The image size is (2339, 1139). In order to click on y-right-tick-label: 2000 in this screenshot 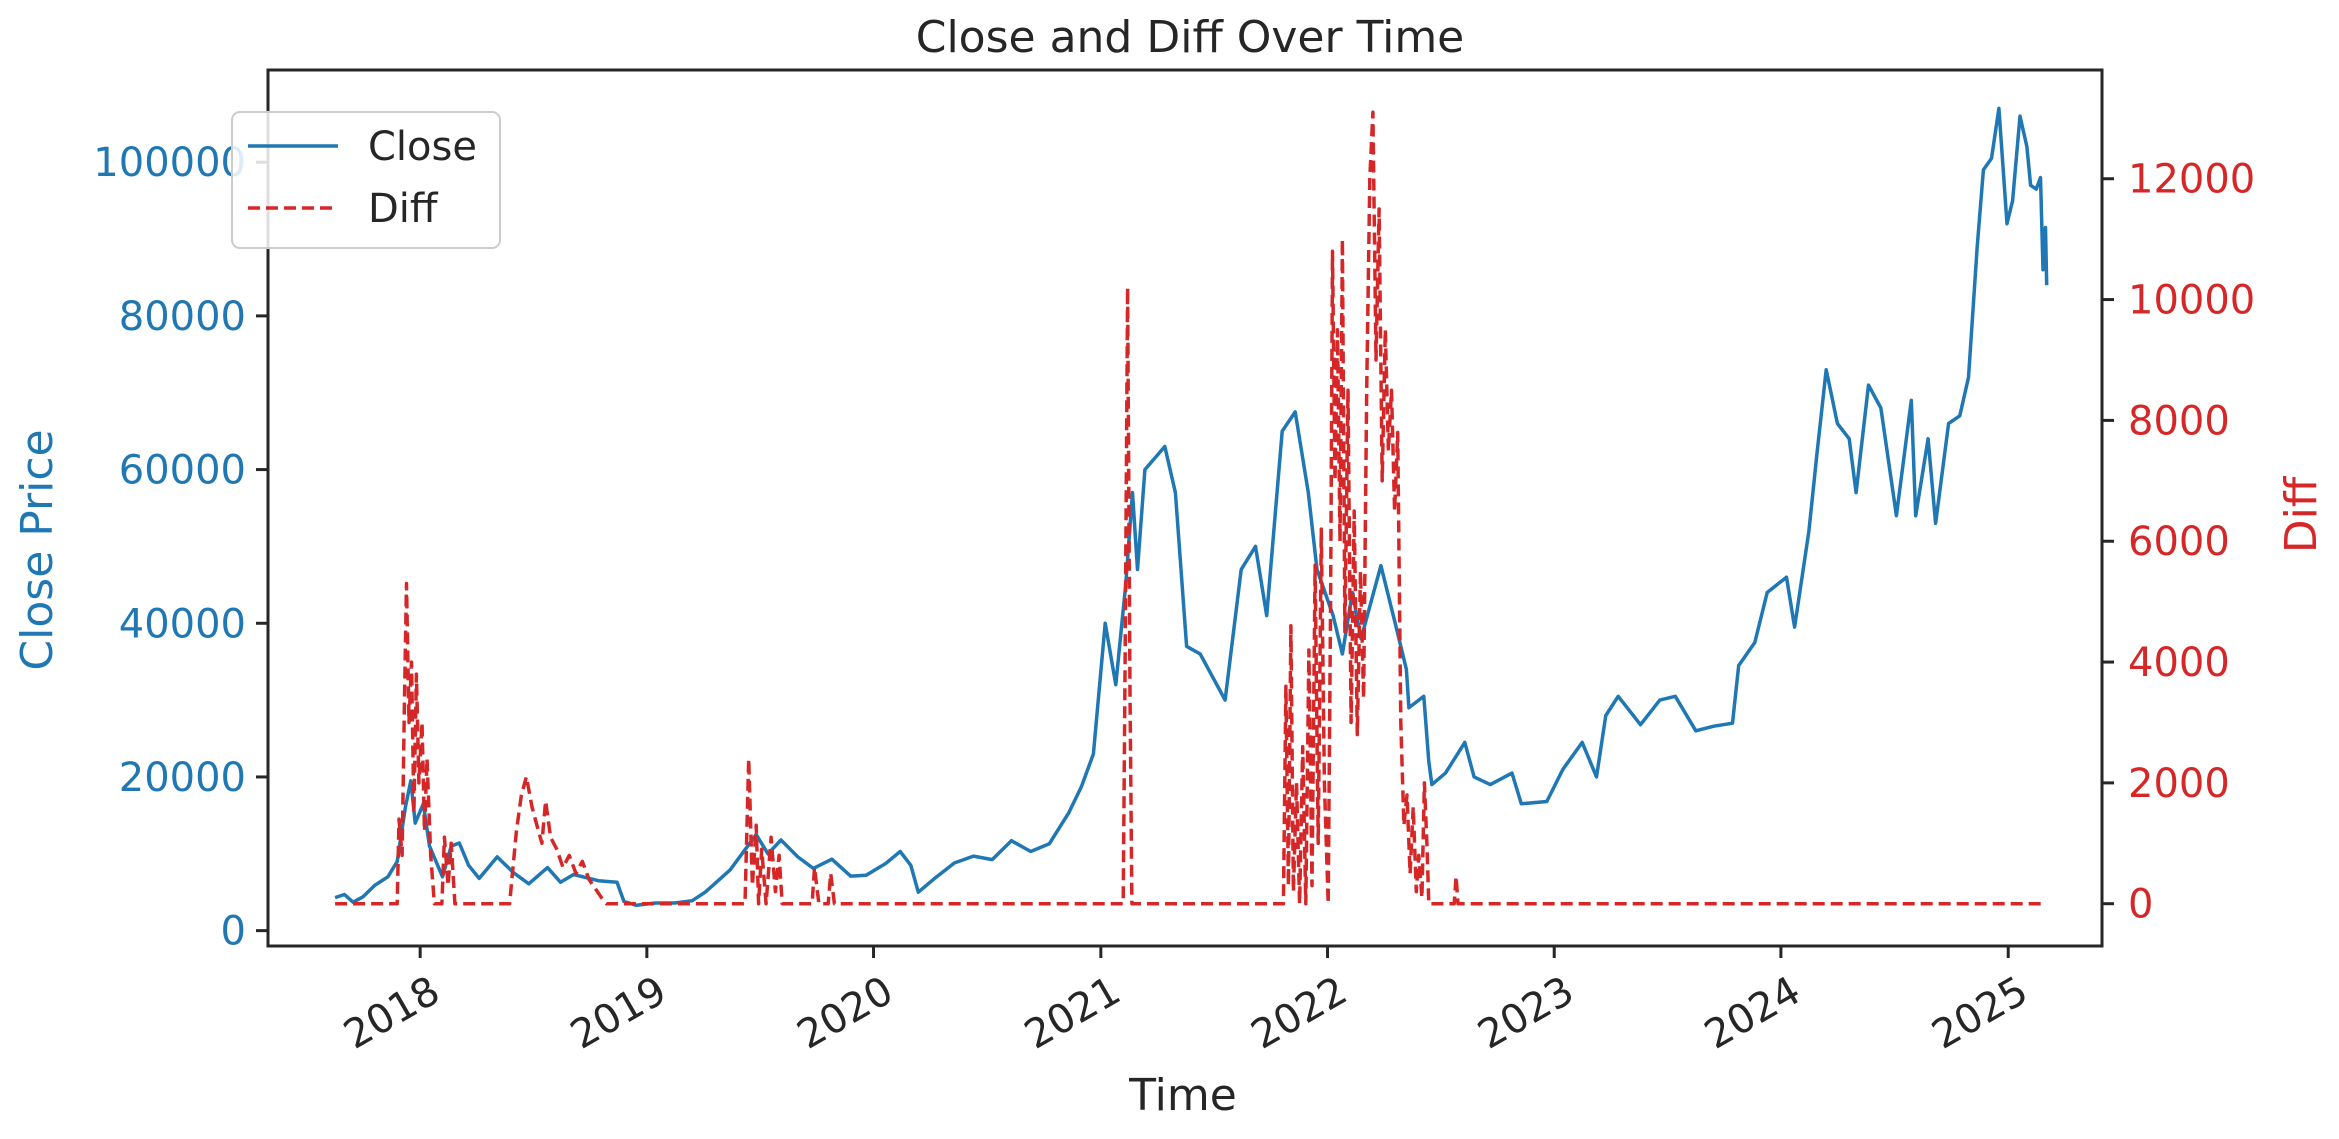, I will do `click(2179, 784)`.